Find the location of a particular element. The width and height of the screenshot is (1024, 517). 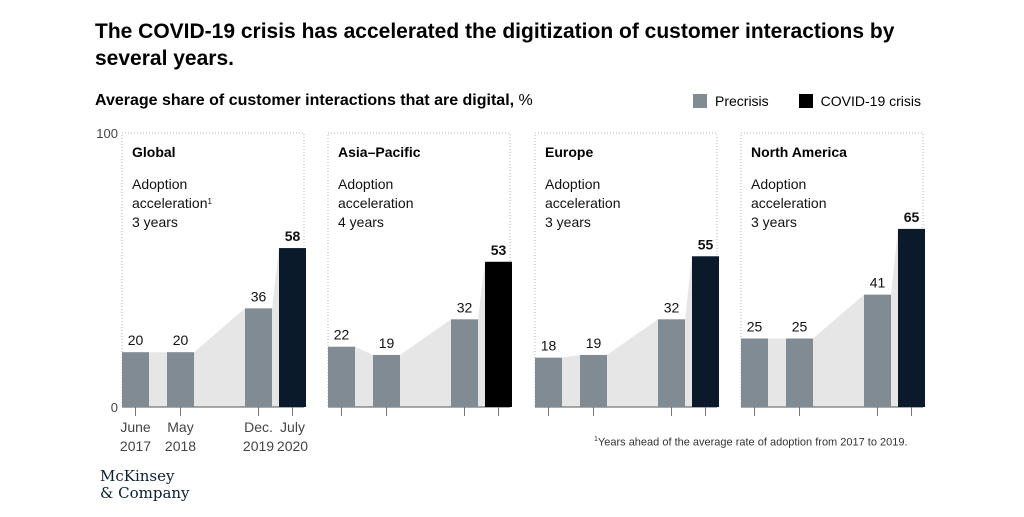

x-tick-label-line2: 2019 is located at coordinates (258, 446).